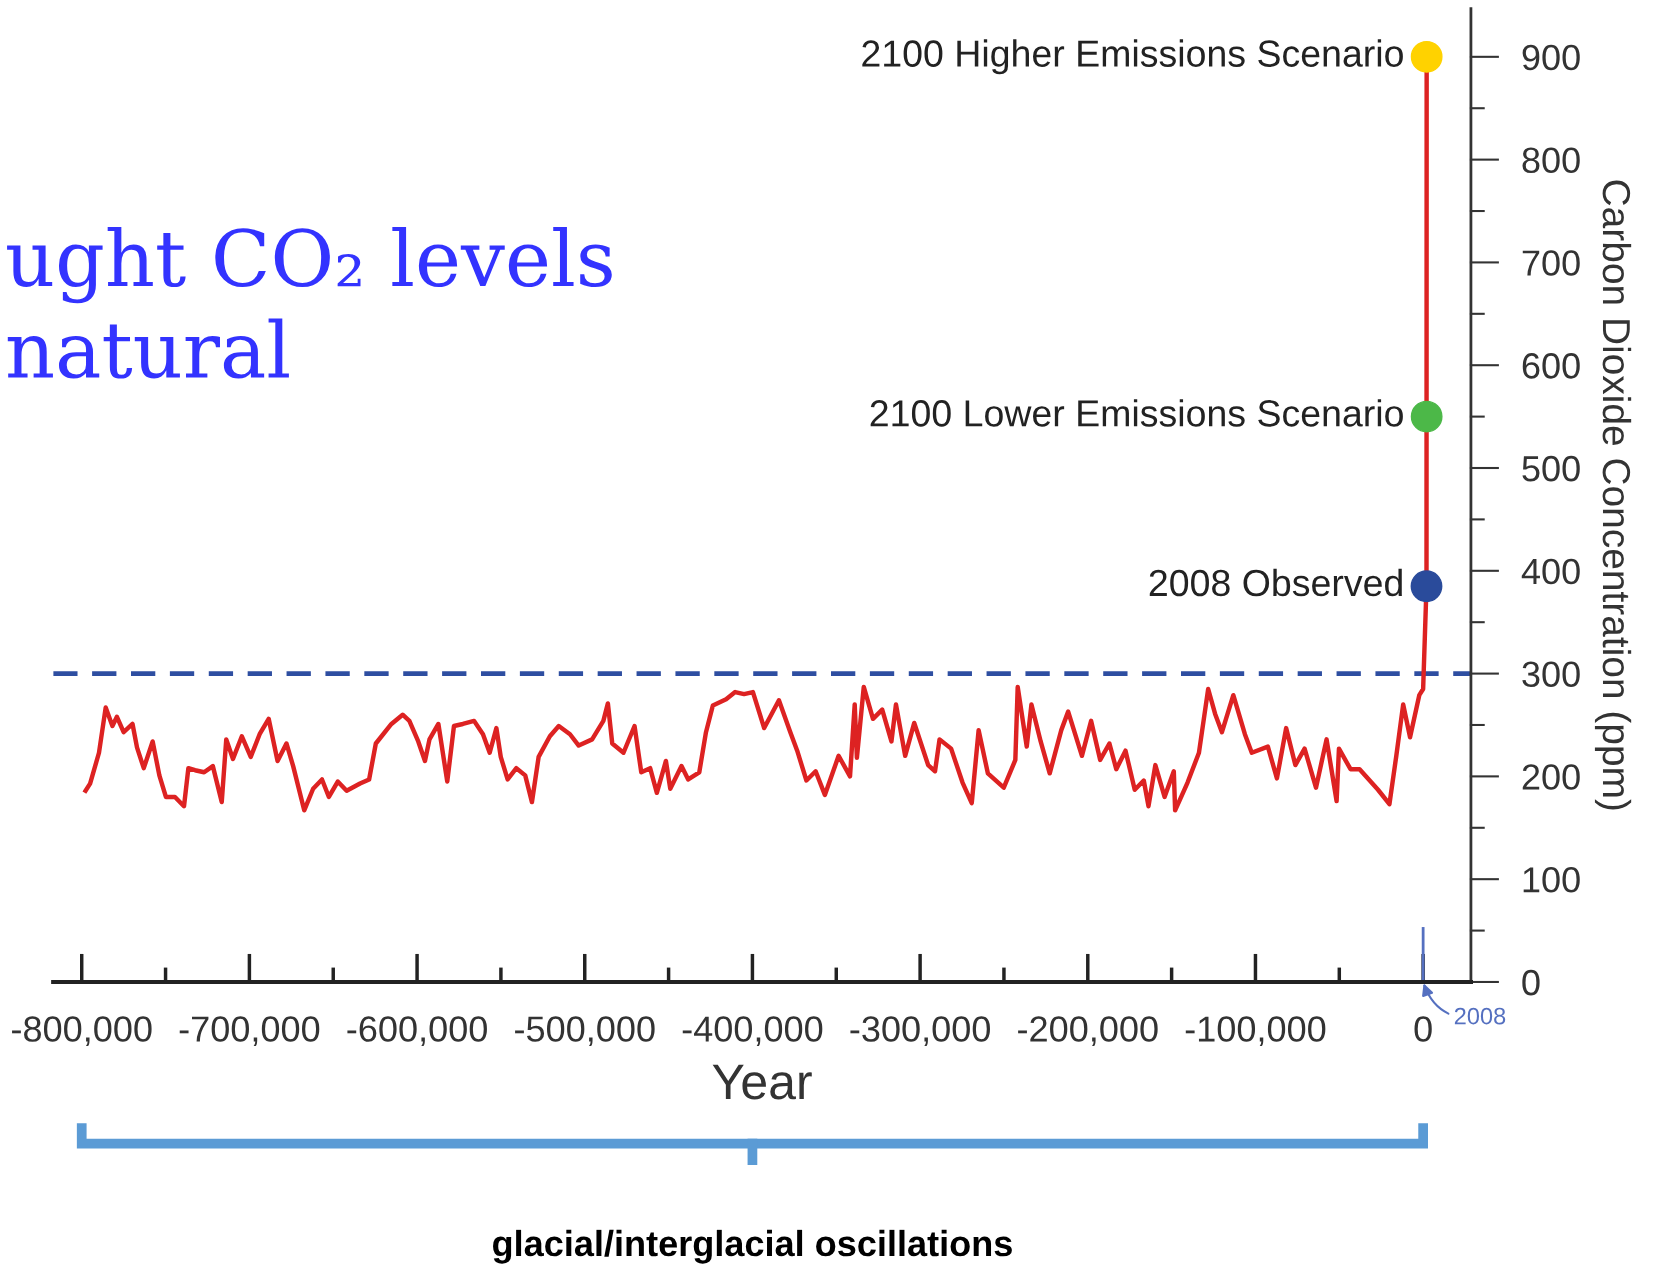  What do you see at coordinates (417, 1031) in the screenshot?
I see `x-tick-label: -600,000` at bounding box center [417, 1031].